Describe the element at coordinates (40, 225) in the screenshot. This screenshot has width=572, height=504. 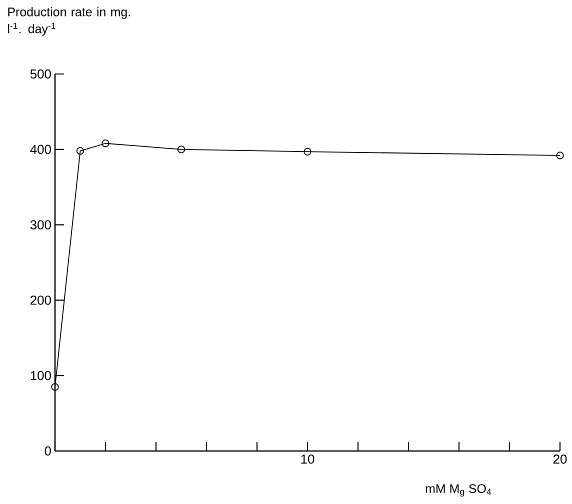
I see `y-tick-label: 300` at that location.